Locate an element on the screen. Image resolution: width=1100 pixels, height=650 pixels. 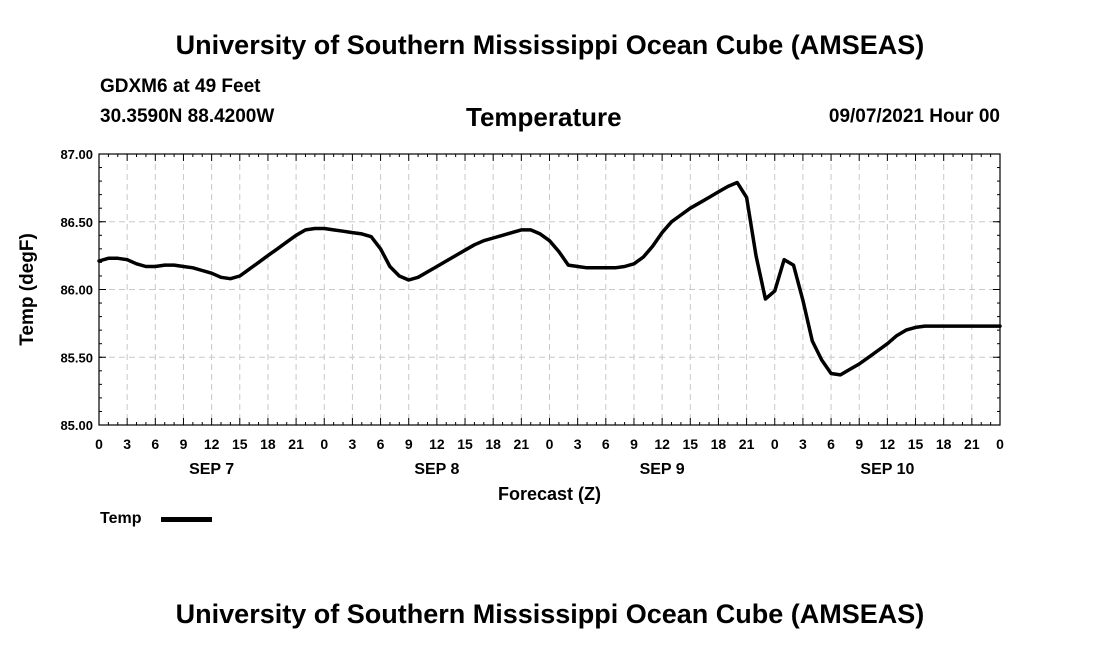
day-label: SEP 8 is located at coordinates (436, 469).